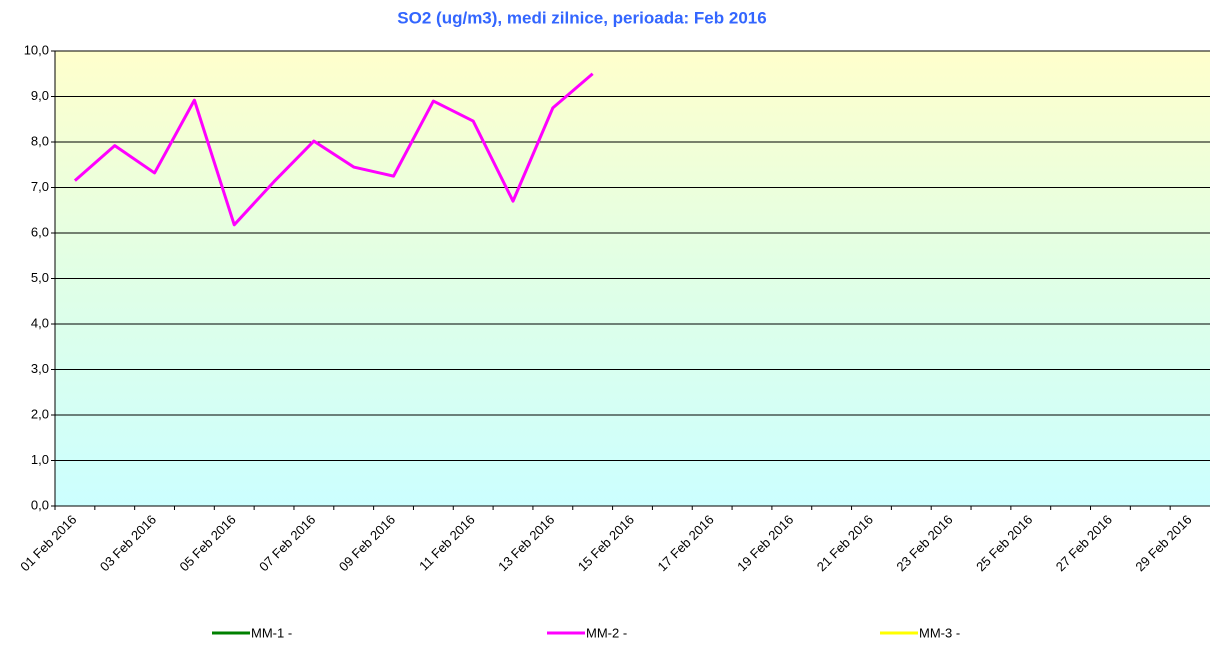 The width and height of the screenshot is (1210, 647). Describe the element at coordinates (606, 632) in the screenshot. I see `legend-label: MM-2 -` at that location.